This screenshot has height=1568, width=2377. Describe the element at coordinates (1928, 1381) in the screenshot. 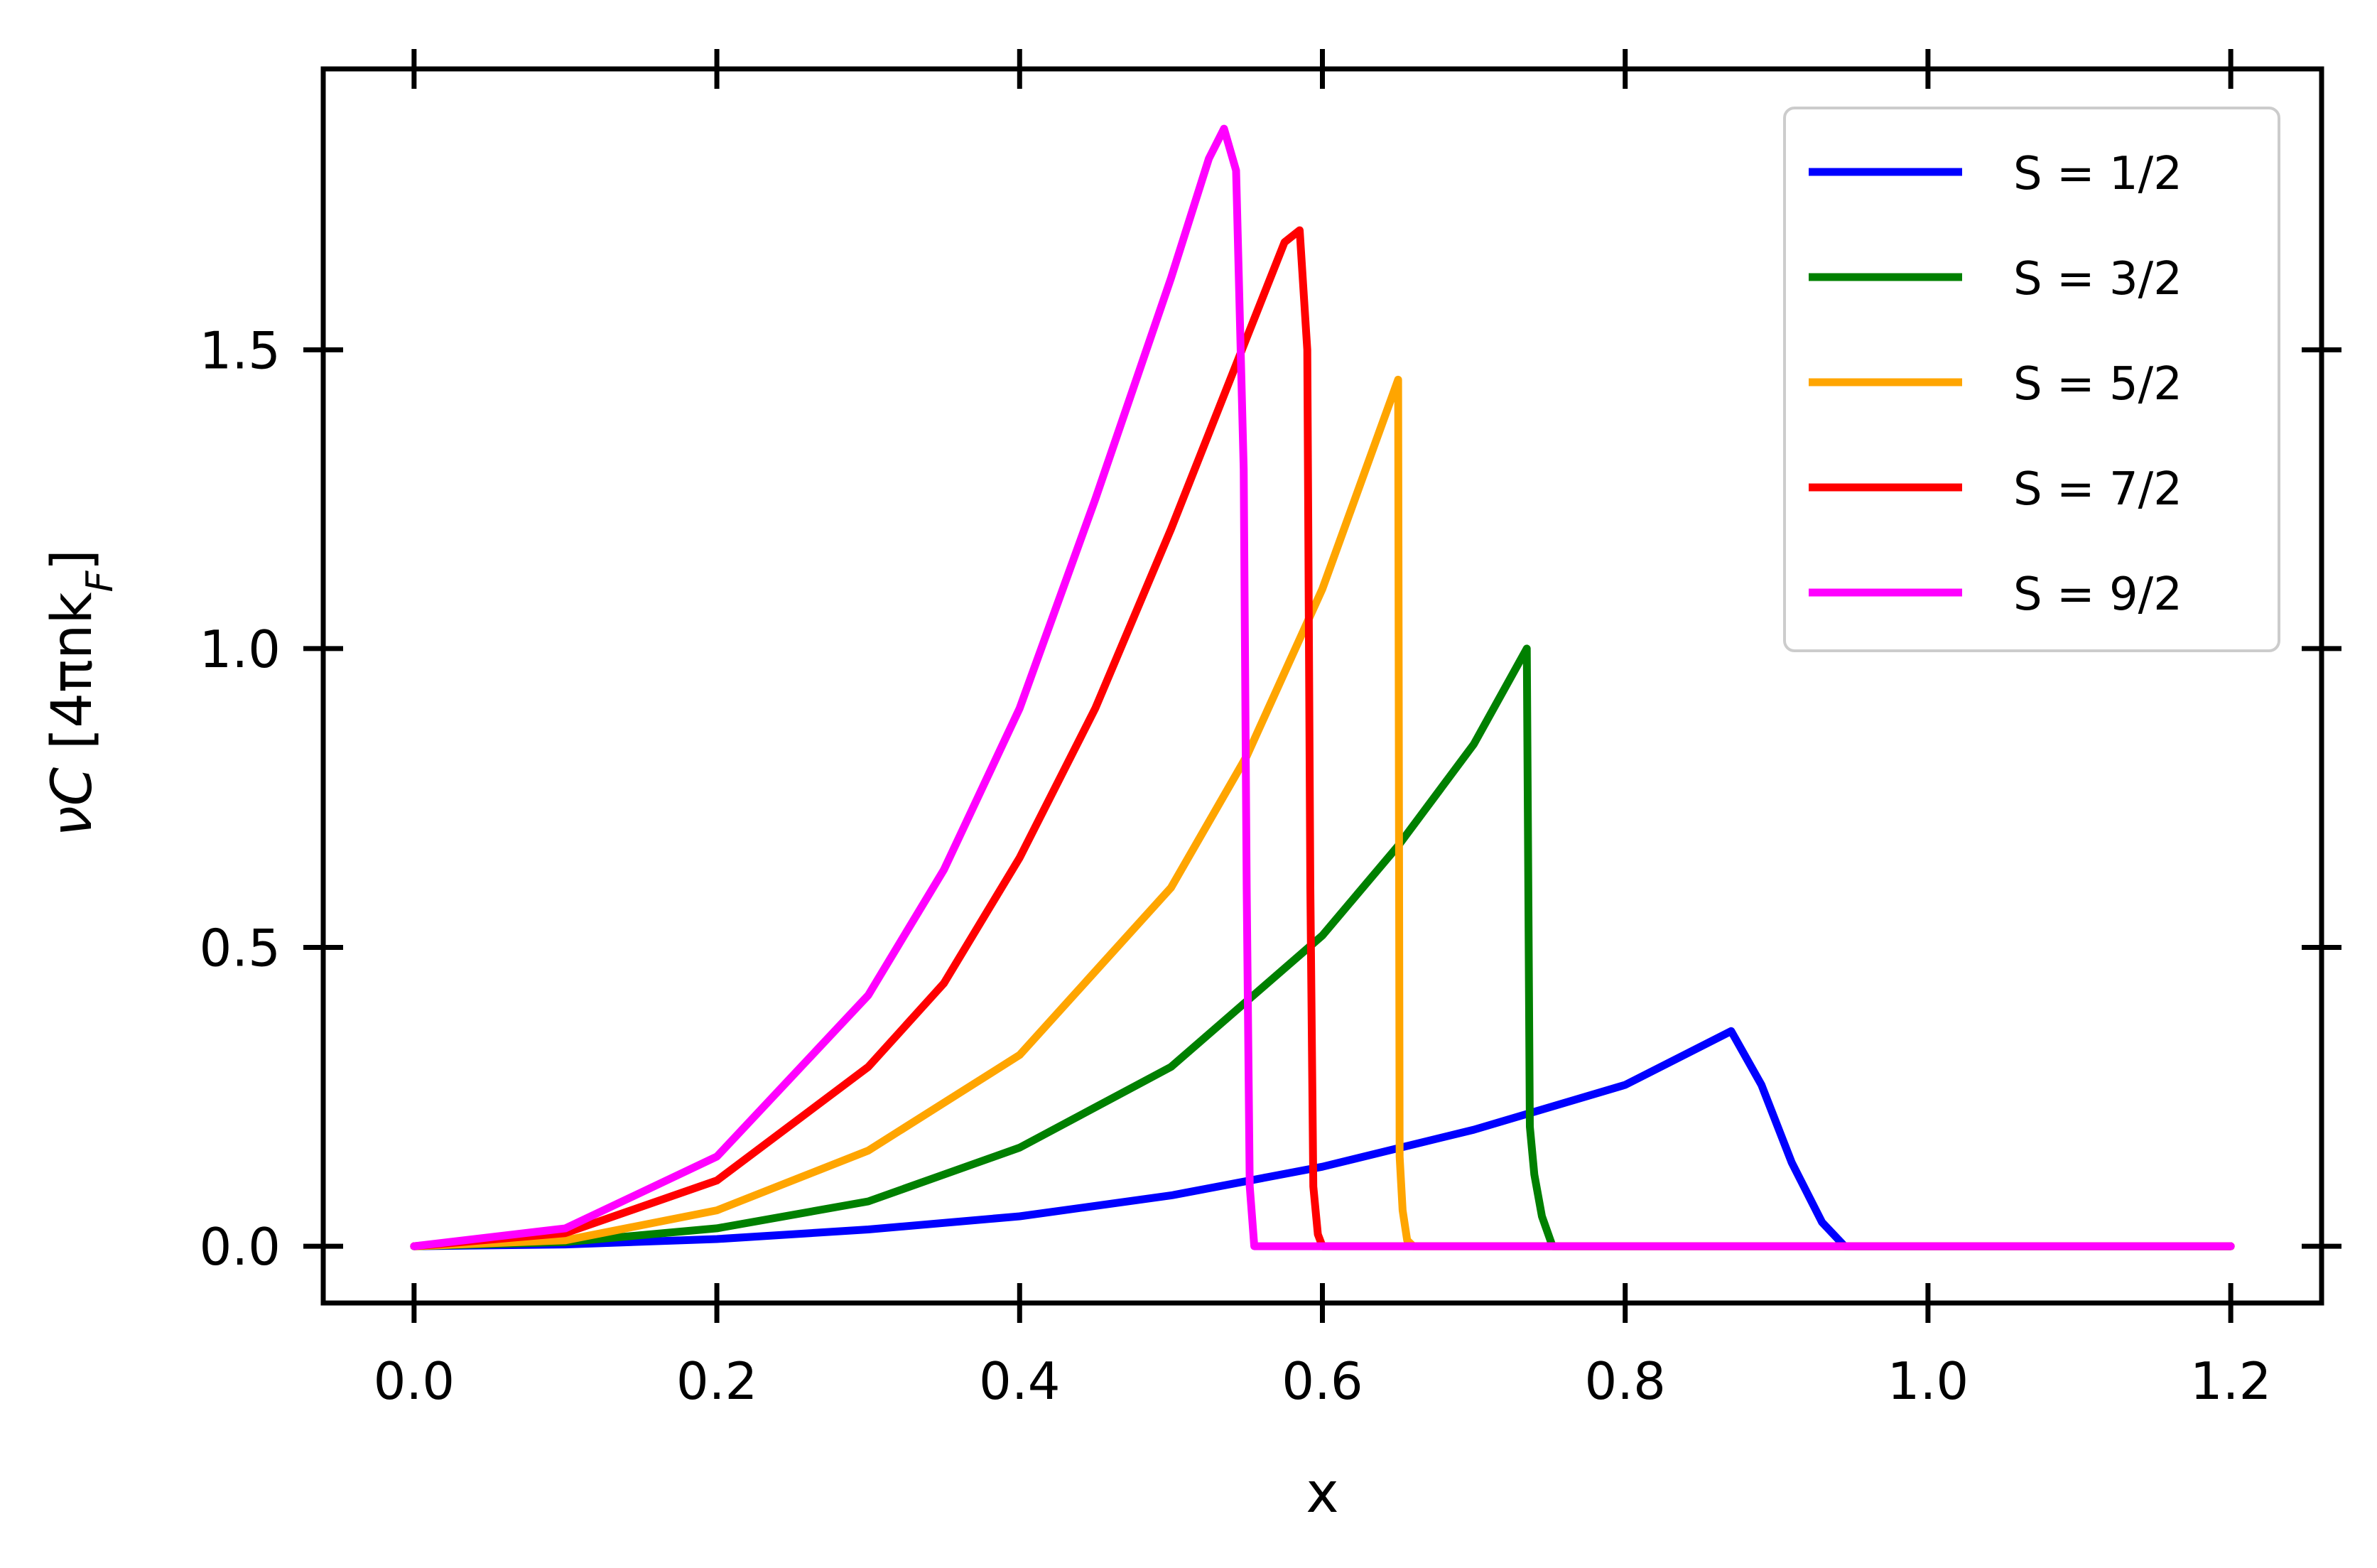

I see `x-tick-label: 1.0` at that location.